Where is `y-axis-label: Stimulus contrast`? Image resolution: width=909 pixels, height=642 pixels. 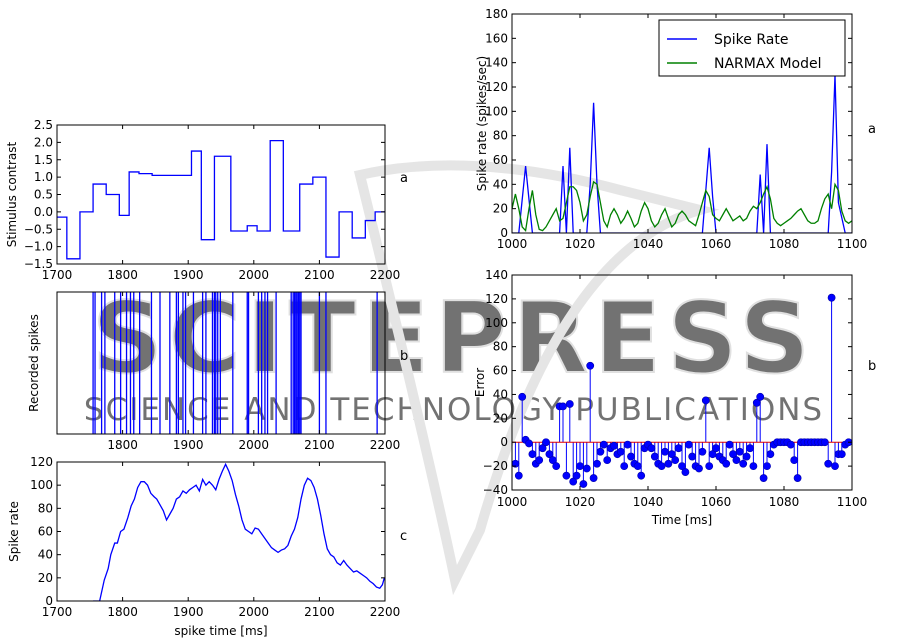
y-axis-label: Stimulus contrast is located at coordinates (12, 194).